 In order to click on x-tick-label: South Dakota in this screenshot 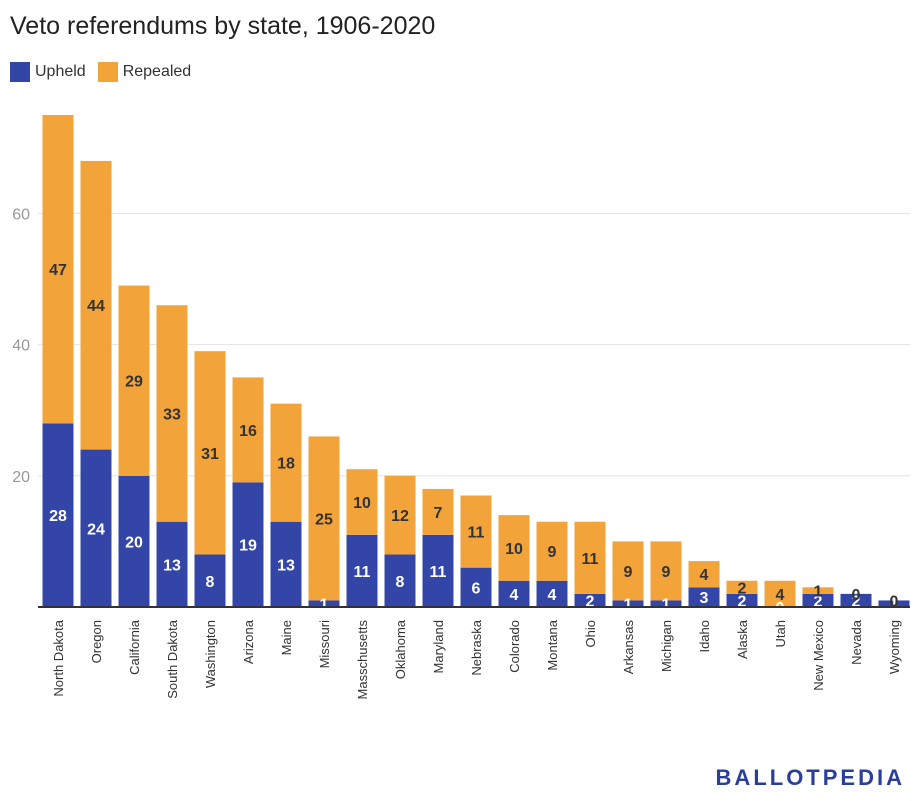, I will do `click(172, 659)`.